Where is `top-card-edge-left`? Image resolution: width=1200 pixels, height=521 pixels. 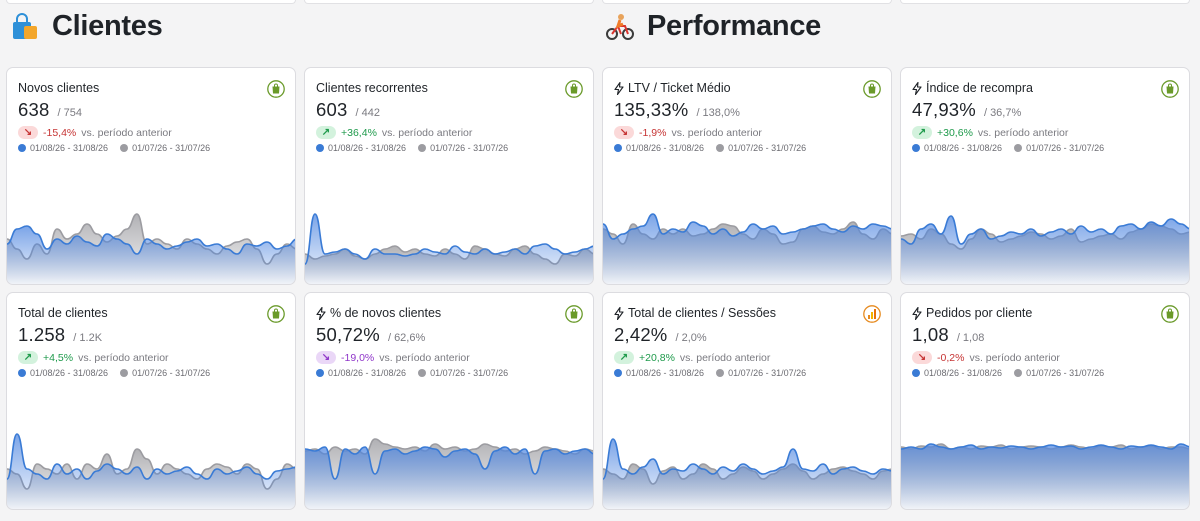 top-card-edge-left is located at coordinates (151, 2).